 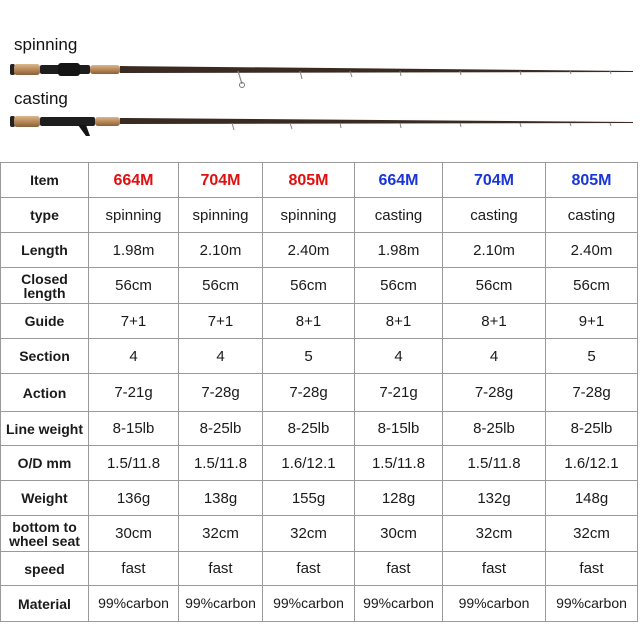 What do you see at coordinates (220, 250) in the screenshot?
I see `table-cell: 2.10m` at bounding box center [220, 250].